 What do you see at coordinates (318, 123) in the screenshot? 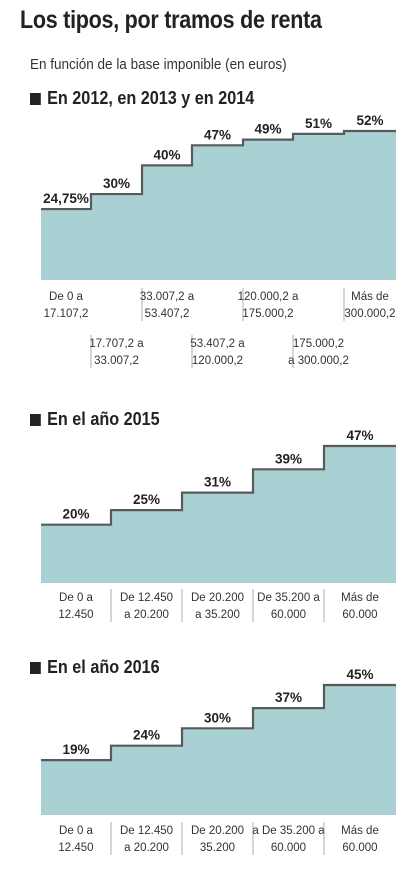
I see `value-label: 51%` at bounding box center [318, 123].